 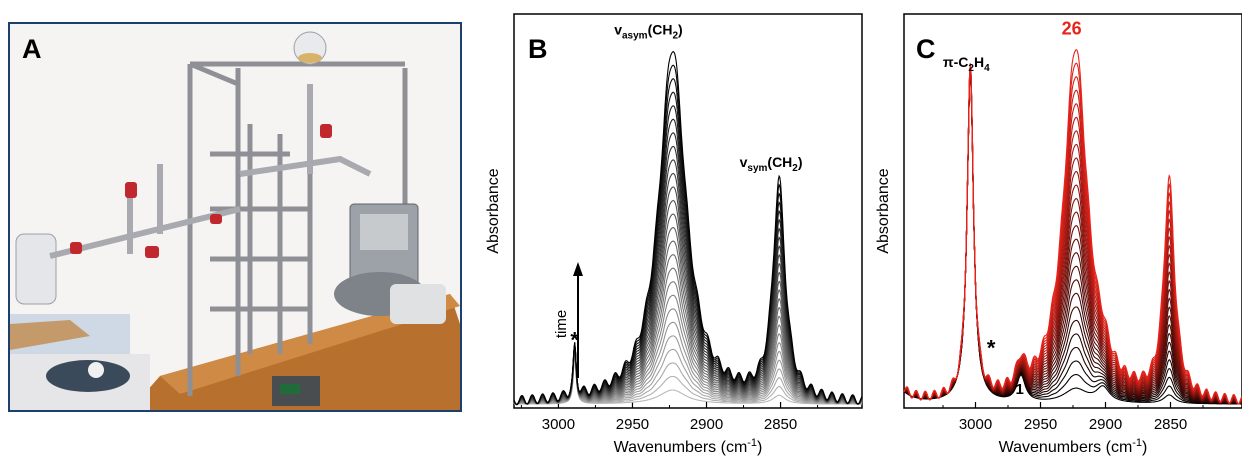 I want to click on annotation-pi-prefix: π-C, so click(x=956, y=62).